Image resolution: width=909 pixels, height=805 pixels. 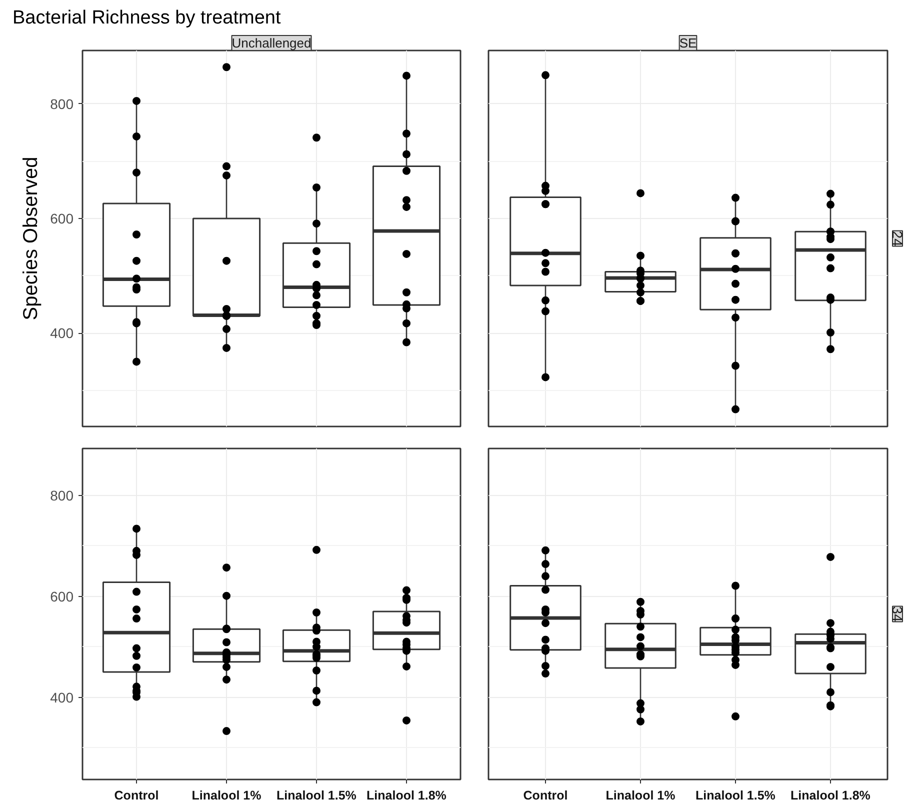 What do you see at coordinates (272, 43) in the screenshot?
I see `chart-subtitle: Unchallenged` at bounding box center [272, 43].